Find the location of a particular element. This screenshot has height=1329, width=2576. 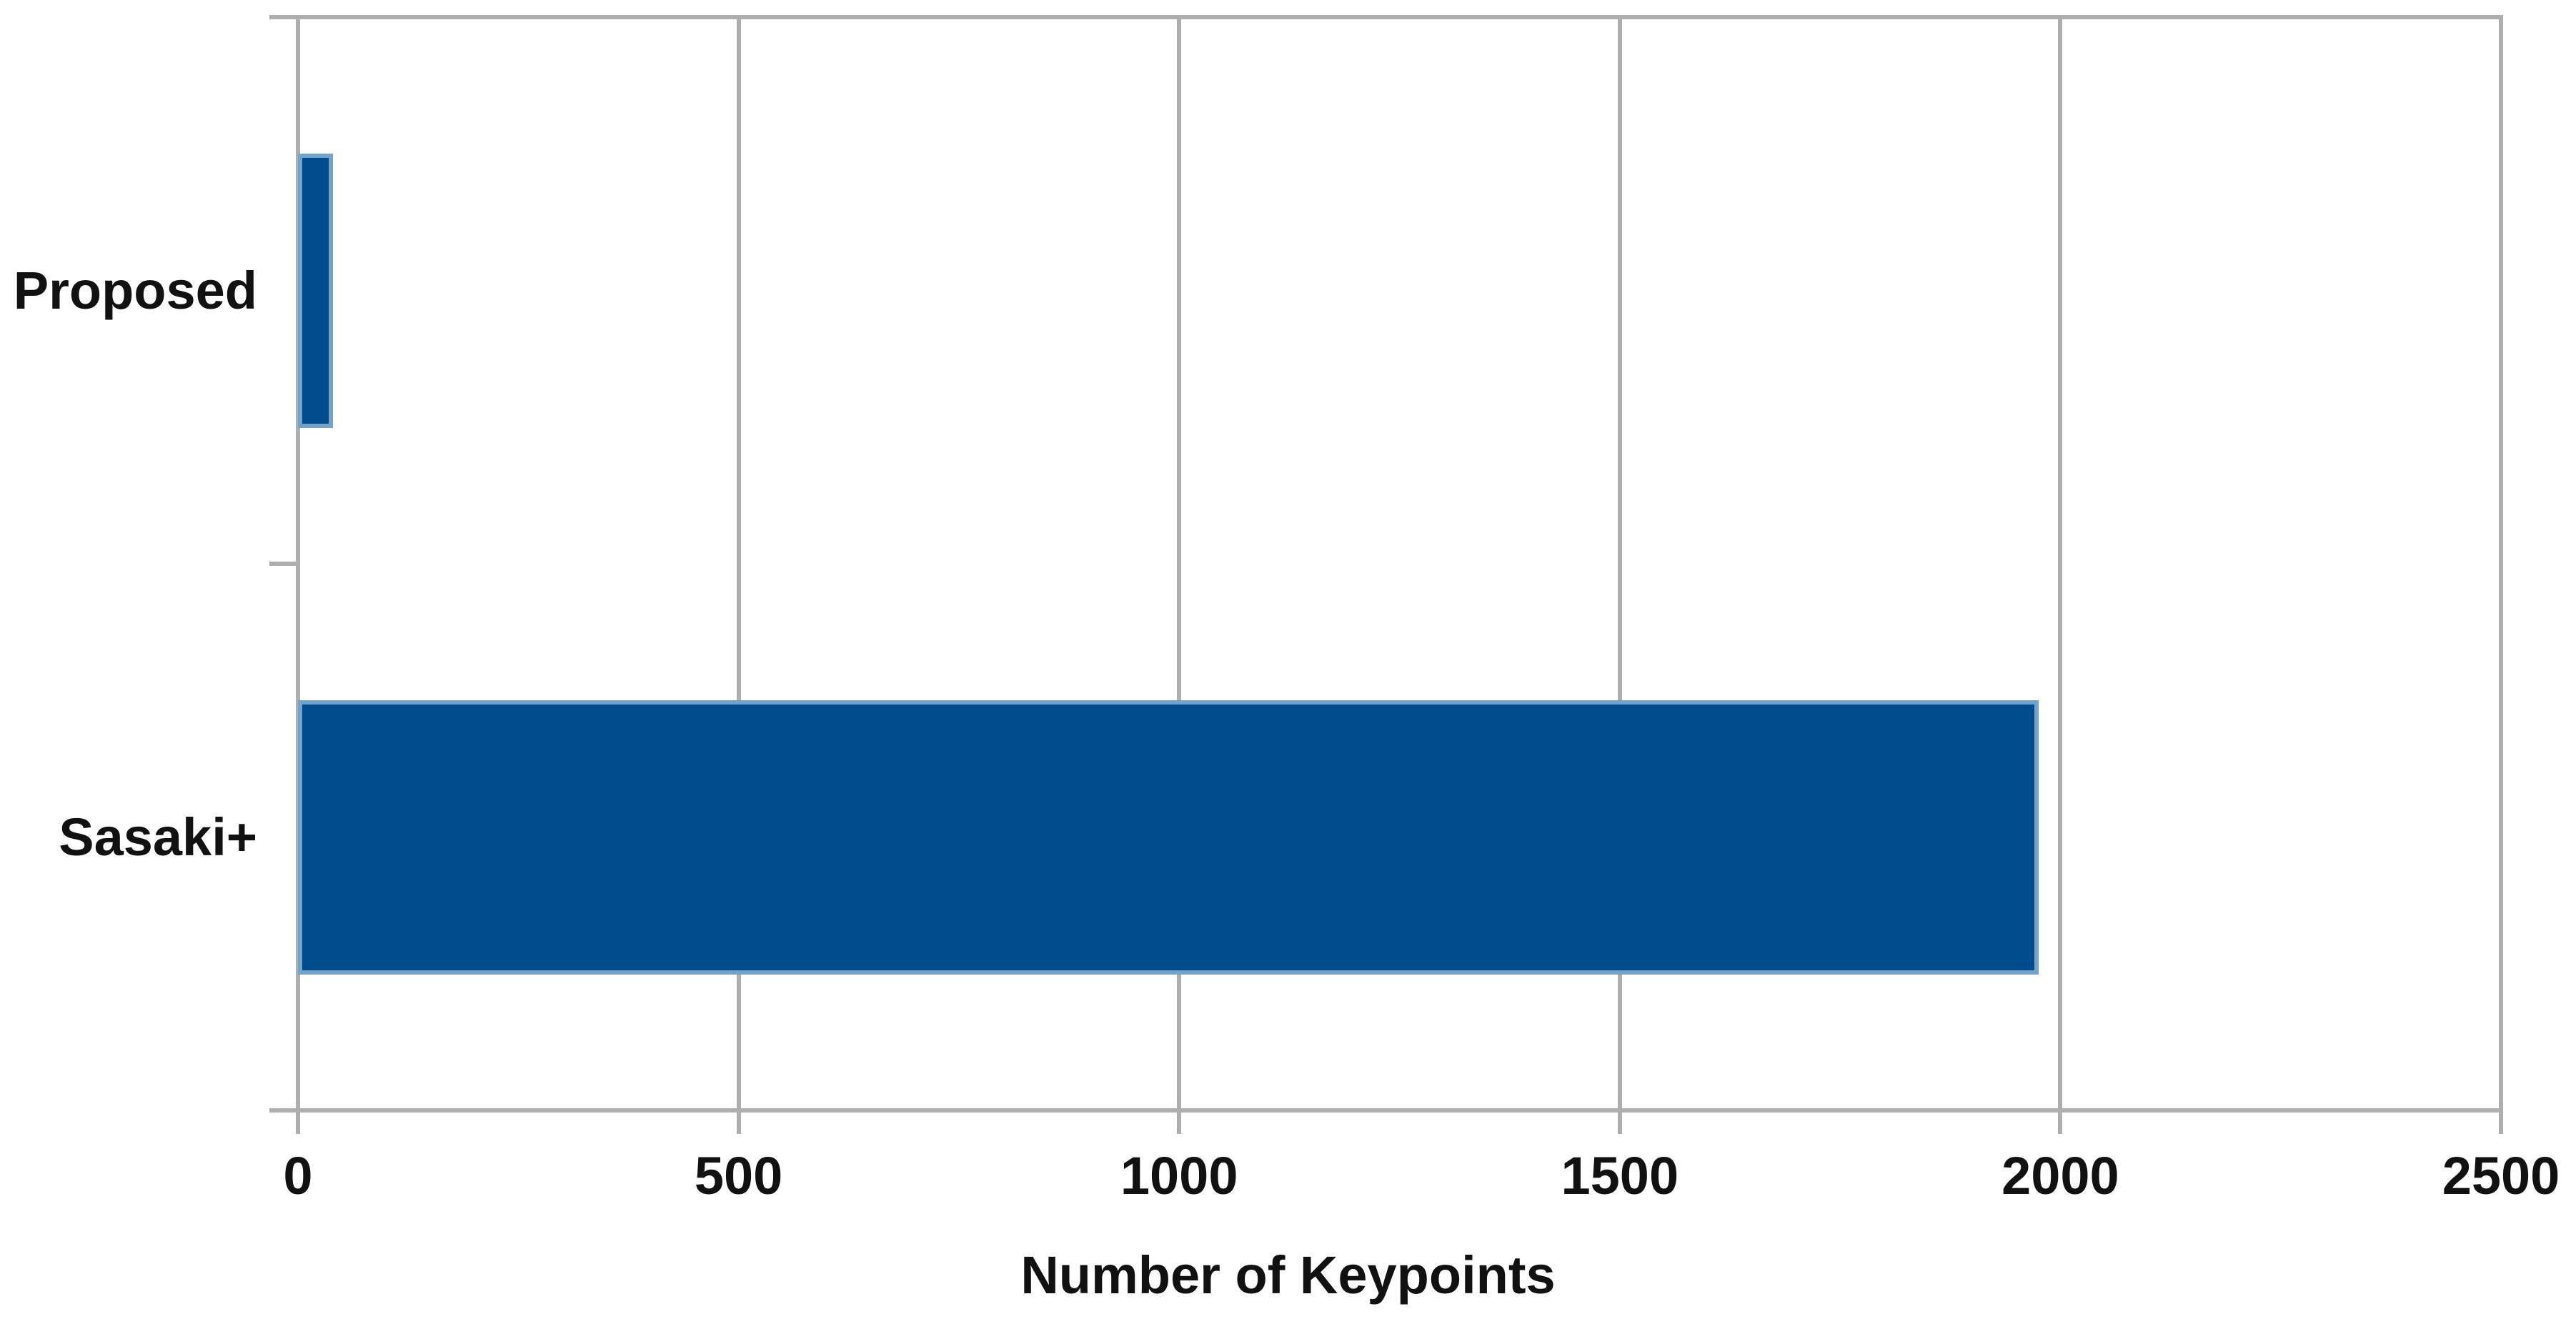

x-axis-tick-label: 500 is located at coordinates (738, 1175).